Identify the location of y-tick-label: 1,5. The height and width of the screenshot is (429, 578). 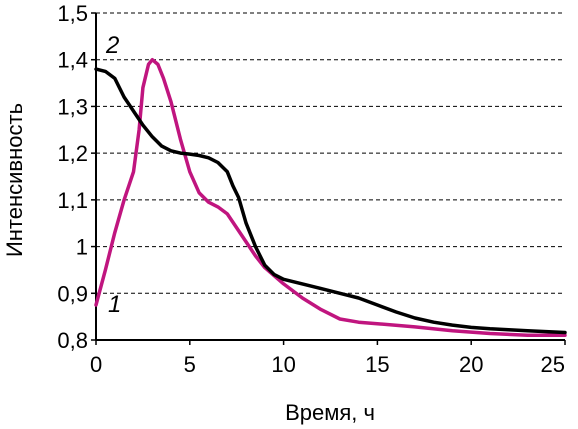
(72, 13).